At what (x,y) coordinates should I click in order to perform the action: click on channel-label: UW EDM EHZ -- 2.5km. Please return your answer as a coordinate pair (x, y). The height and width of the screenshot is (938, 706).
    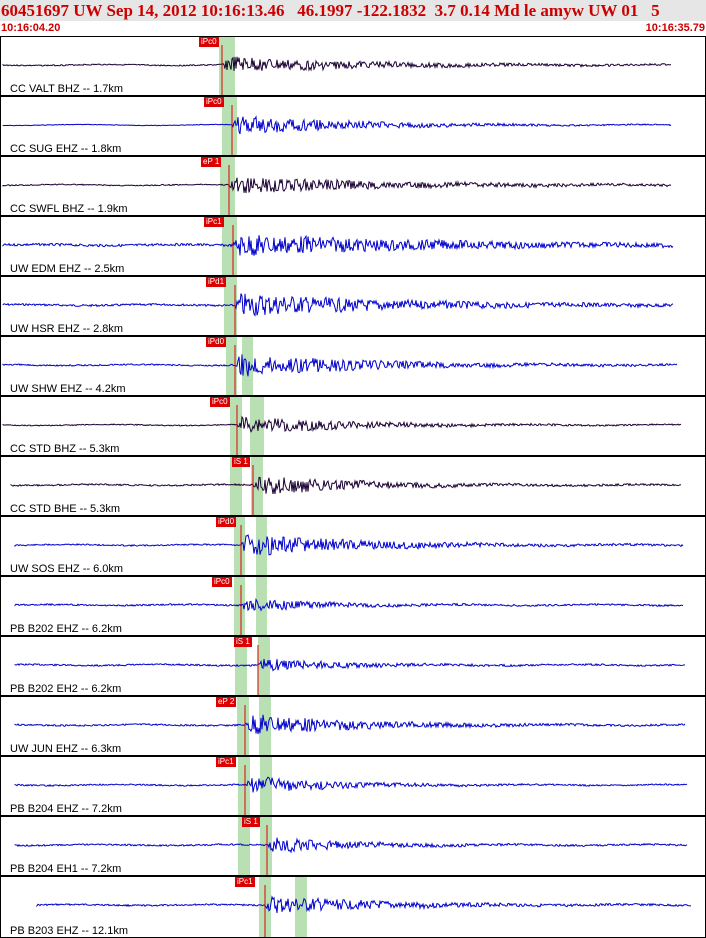
    Looking at the image, I should click on (67, 269).